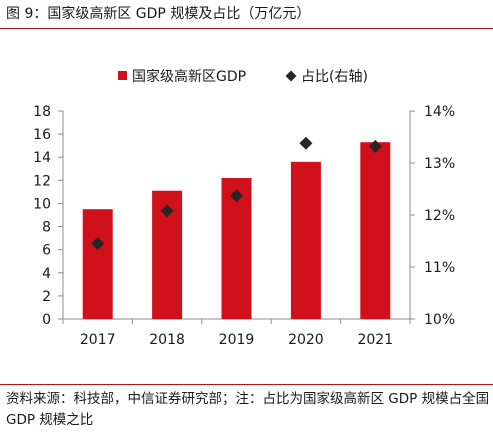 The width and height of the screenshot is (493, 434). Describe the element at coordinates (42, 181) in the screenshot. I see `left-tick-label: 12` at that location.